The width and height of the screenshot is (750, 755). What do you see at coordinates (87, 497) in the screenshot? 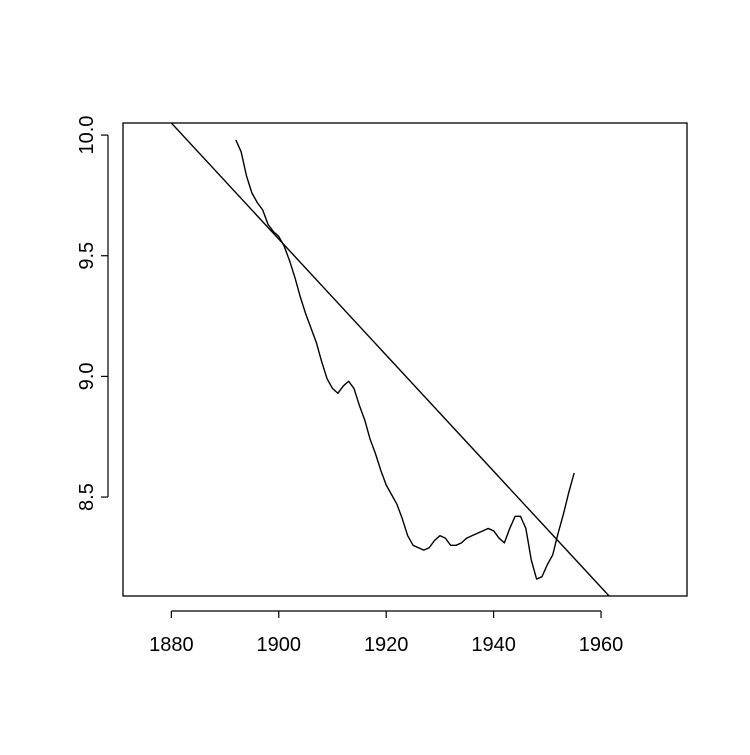
I see `y-tick-label: 8.5` at bounding box center [87, 497].